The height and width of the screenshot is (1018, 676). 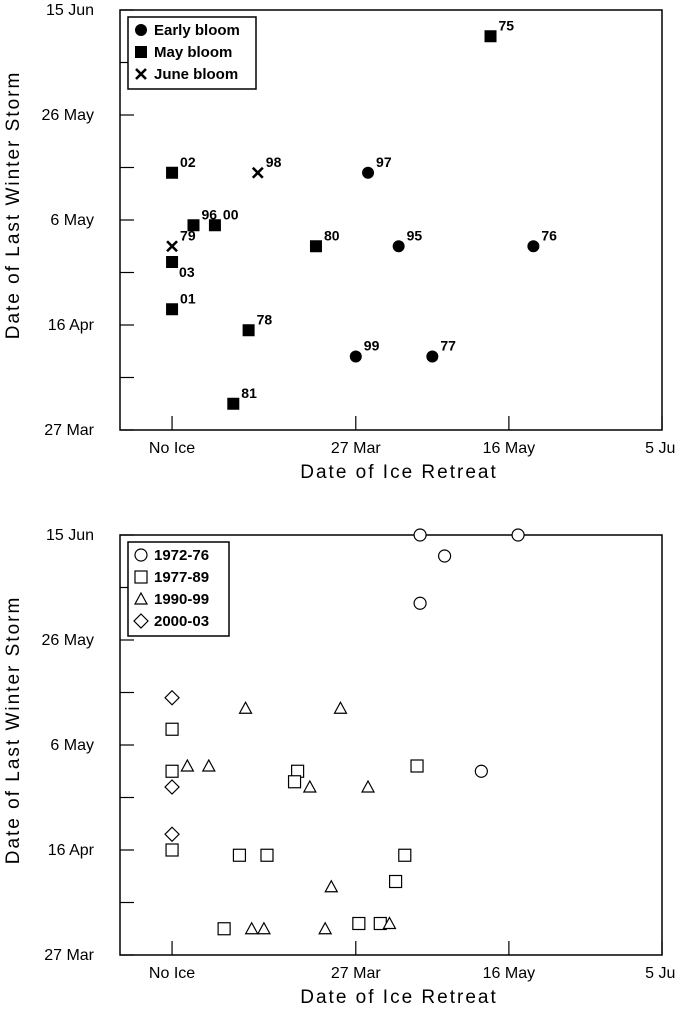 What do you see at coordinates (549, 235) in the screenshot?
I see `point-label: 76` at bounding box center [549, 235].